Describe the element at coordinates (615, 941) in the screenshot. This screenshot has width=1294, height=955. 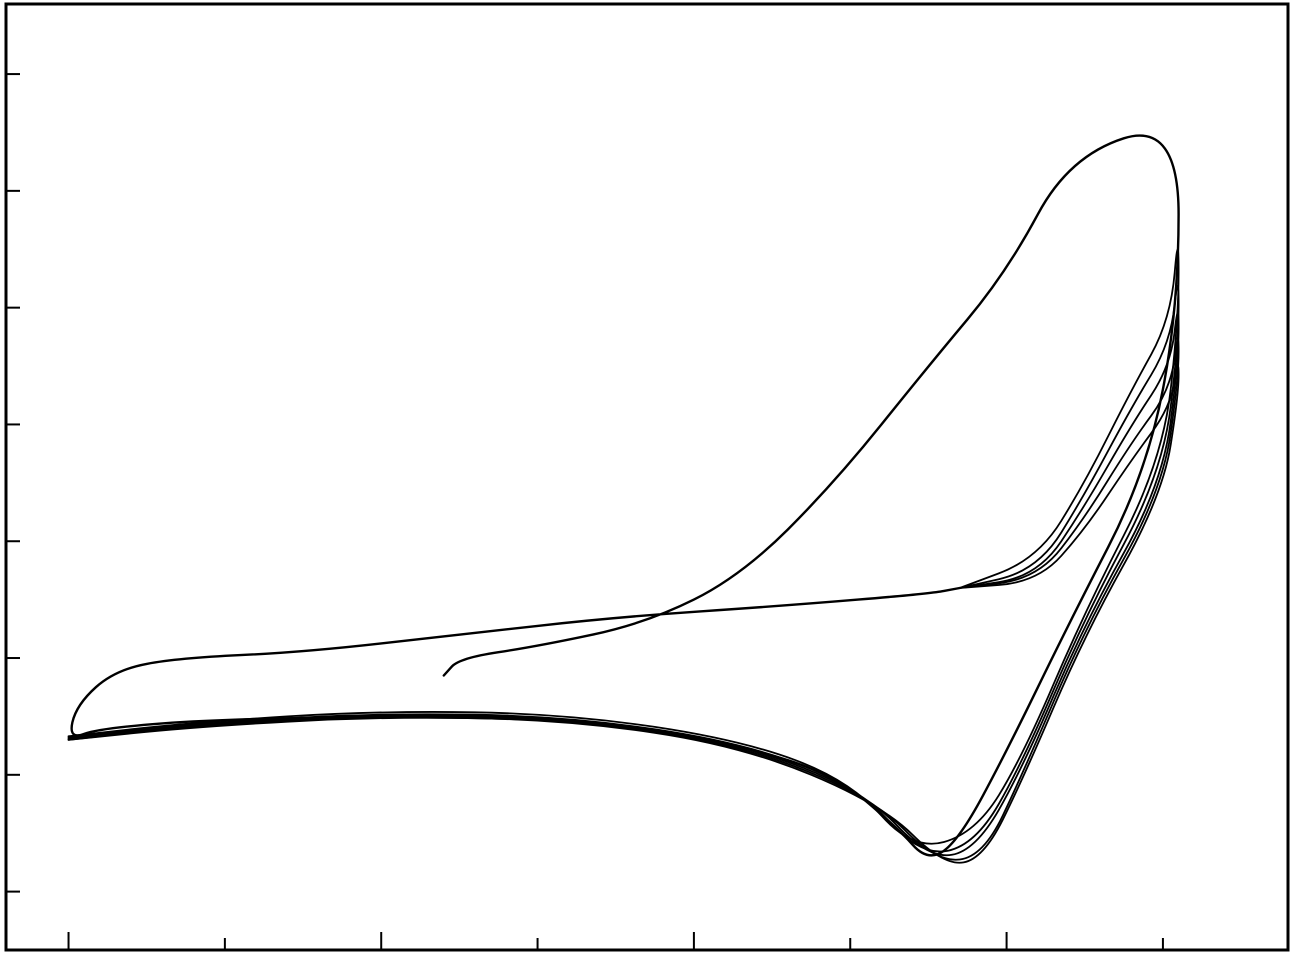
I see `x-axis-ticks` at that location.